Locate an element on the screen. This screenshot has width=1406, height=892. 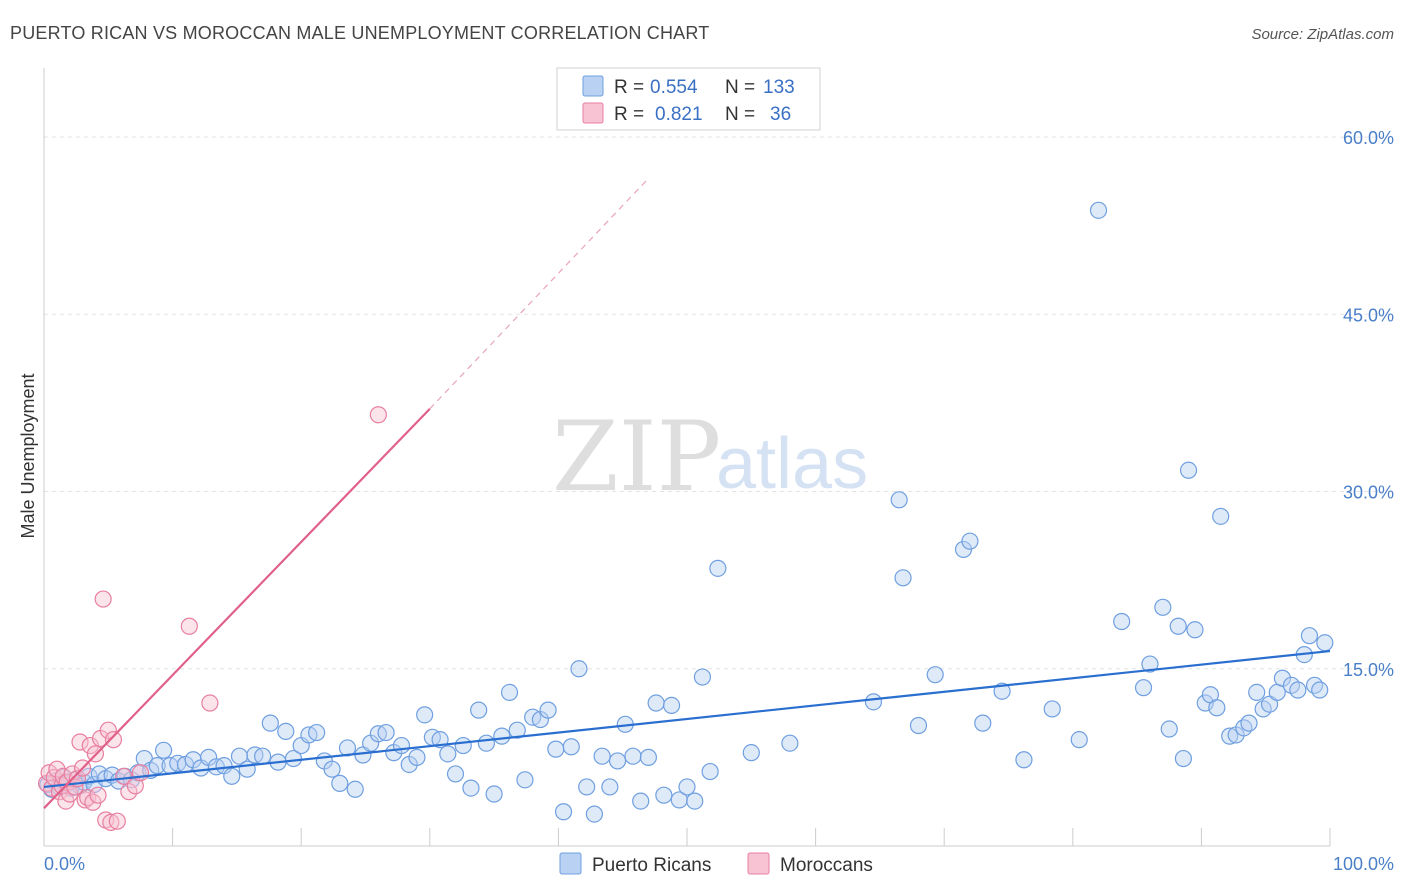
x-tick-label-start: 0.0% is located at coordinates (64, 864).